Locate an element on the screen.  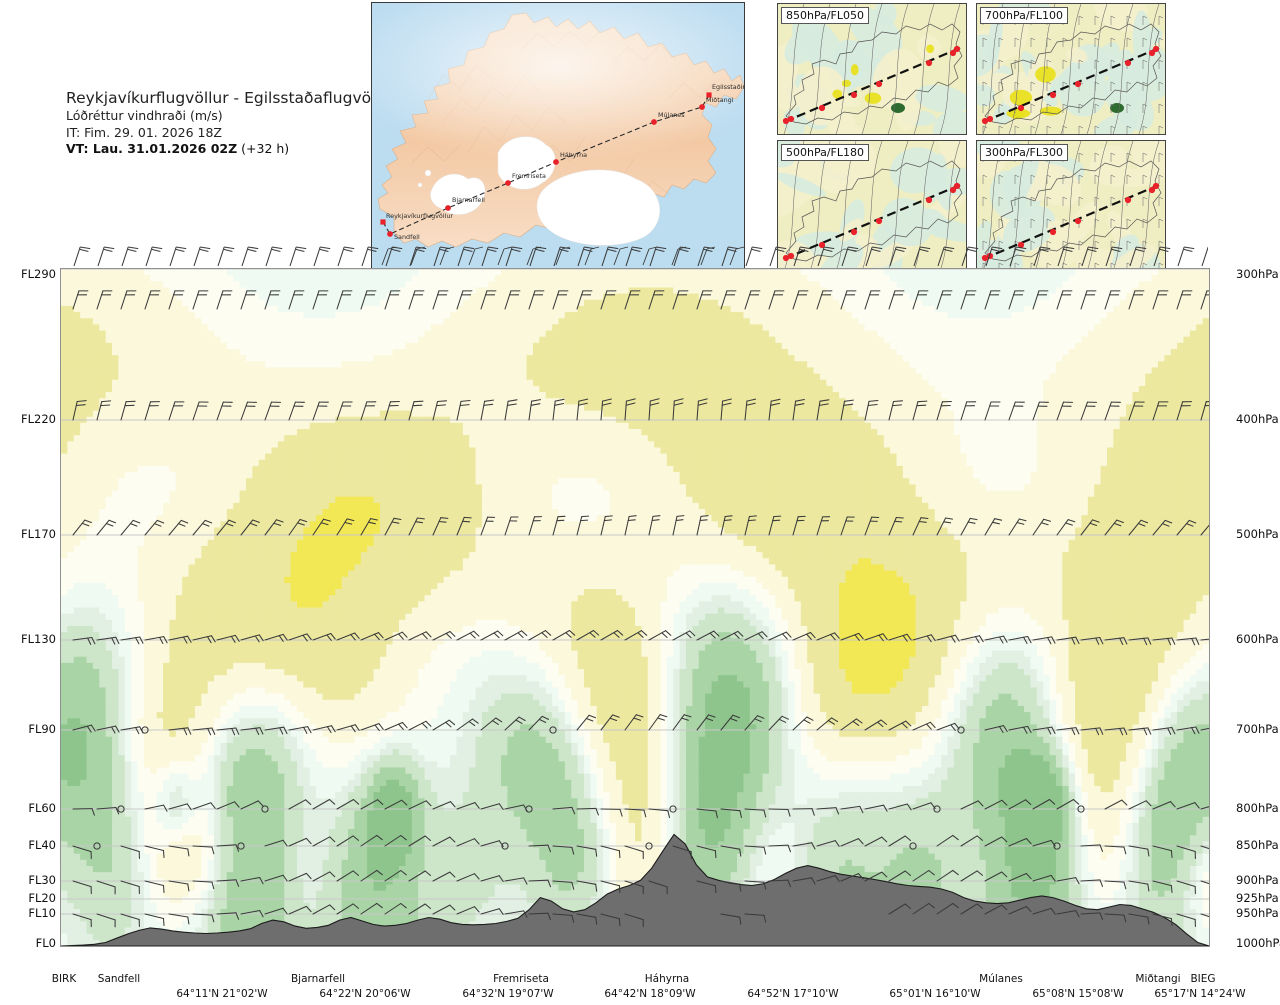
panel-700hpa: 700hPa/FL100 is located at coordinates (1071, 69).